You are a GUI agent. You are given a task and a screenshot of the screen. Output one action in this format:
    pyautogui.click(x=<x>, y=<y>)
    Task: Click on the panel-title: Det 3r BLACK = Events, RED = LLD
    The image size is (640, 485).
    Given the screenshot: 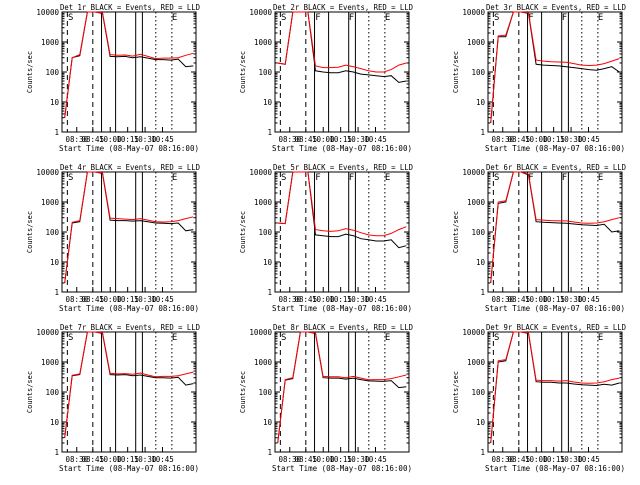 What is the action you would take?
    pyautogui.click(x=556, y=7)
    